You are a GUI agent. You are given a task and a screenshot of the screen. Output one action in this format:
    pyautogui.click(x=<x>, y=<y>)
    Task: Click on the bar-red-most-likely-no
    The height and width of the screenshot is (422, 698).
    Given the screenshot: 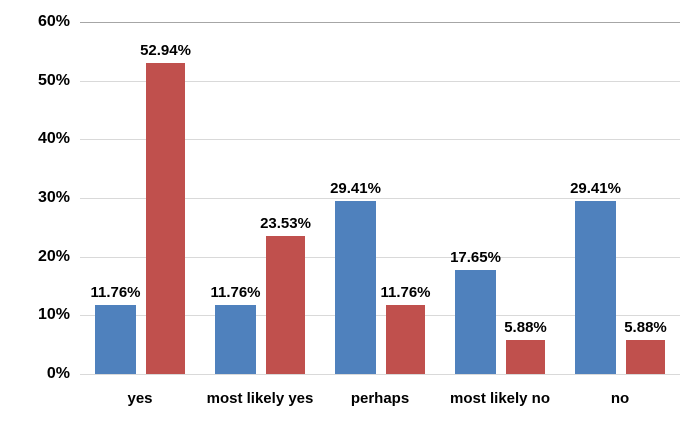 What is the action you would take?
    pyautogui.click(x=525, y=357)
    